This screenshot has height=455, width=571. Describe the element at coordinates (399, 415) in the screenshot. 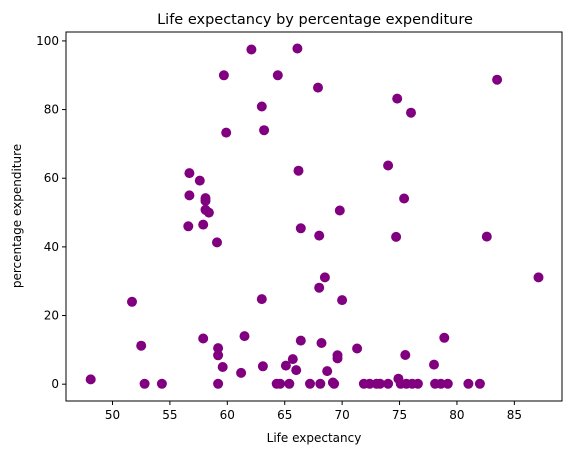

I see `x-tick-label-75: 75` at that location.